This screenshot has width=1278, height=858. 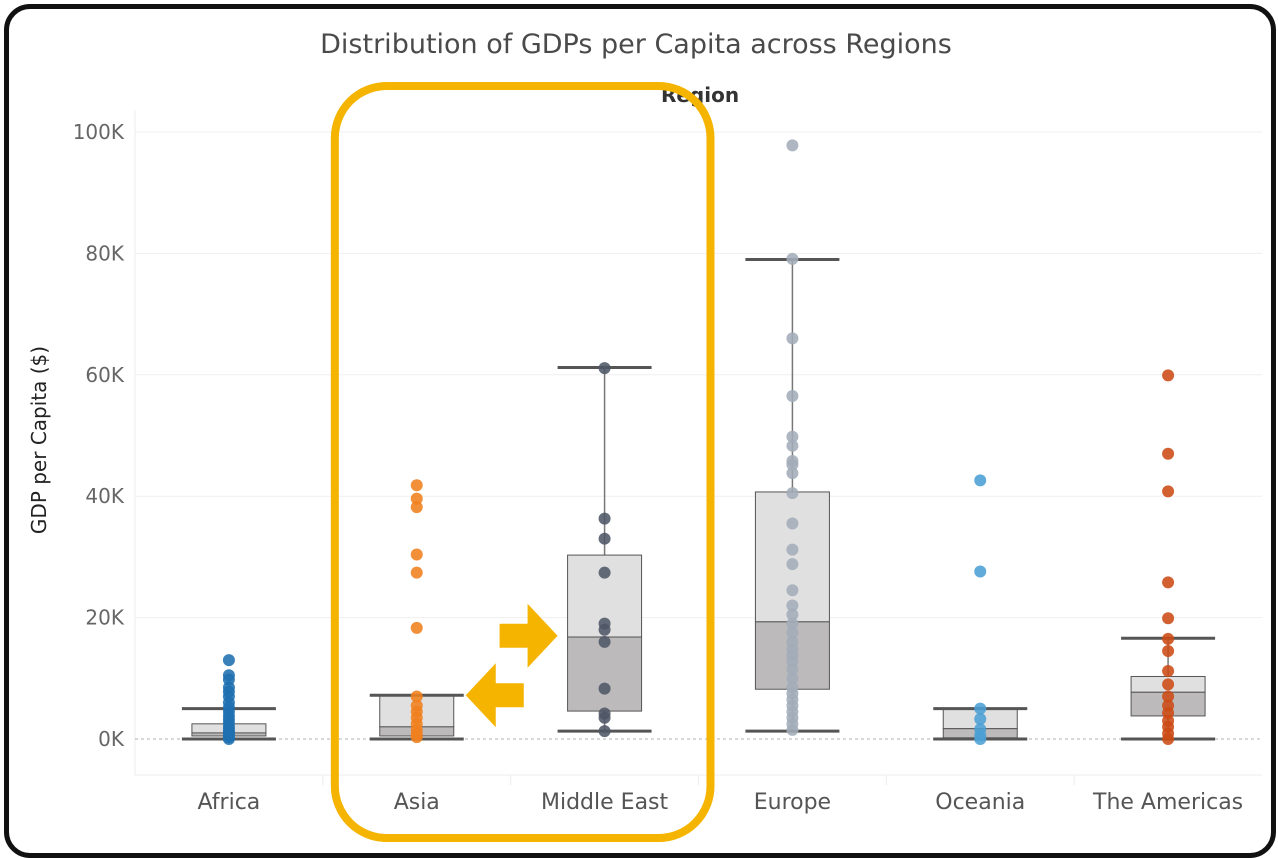 What do you see at coordinates (104, 618) in the screenshot?
I see `y-tick-label: 20K` at bounding box center [104, 618].